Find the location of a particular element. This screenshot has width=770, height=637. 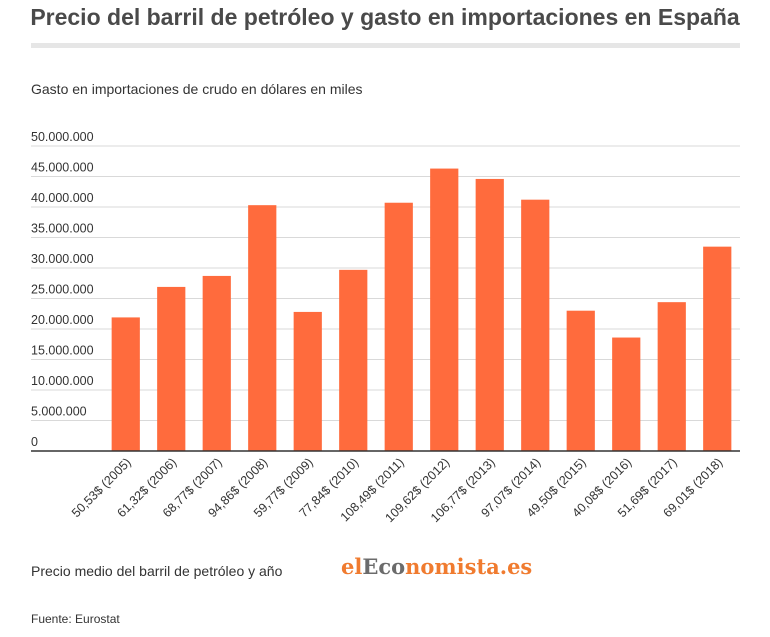

y-tick-label: 45.000.000 is located at coordinates (62, 168).